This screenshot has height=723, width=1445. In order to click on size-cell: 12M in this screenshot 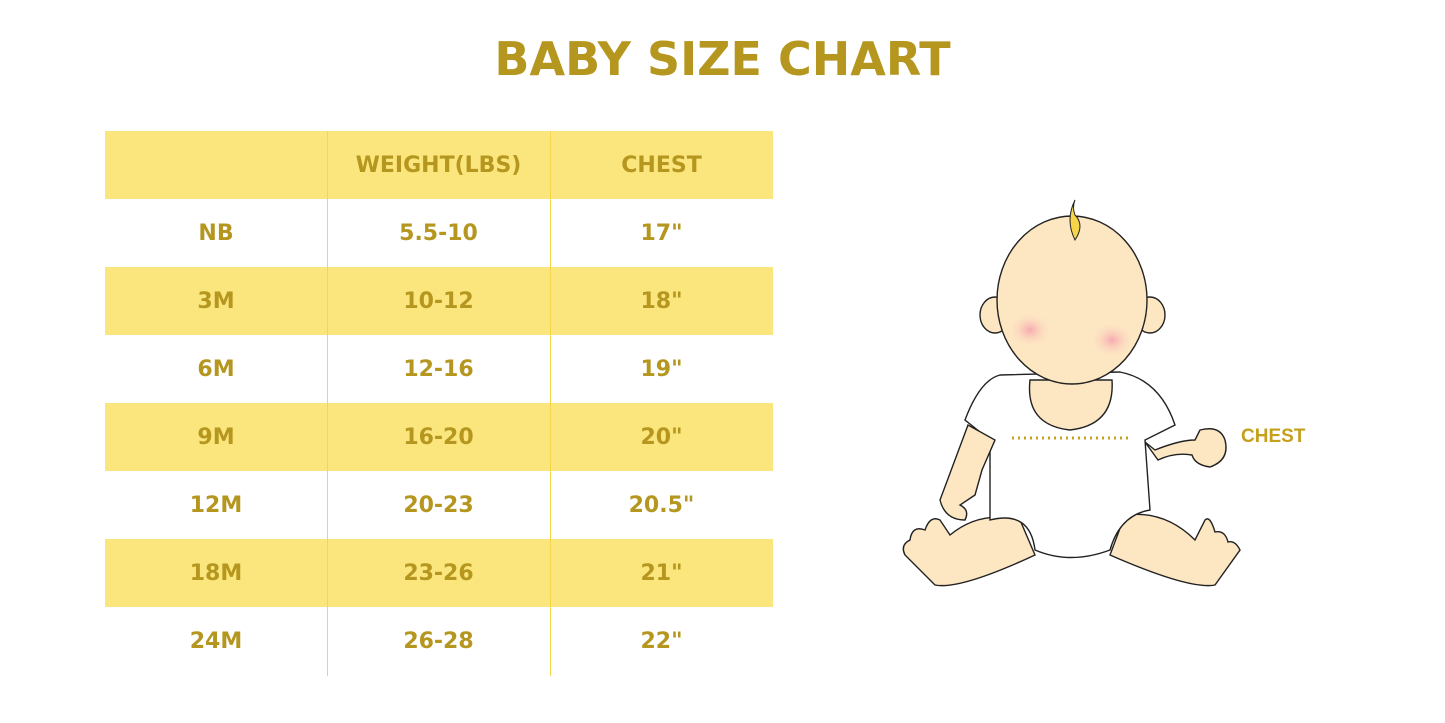, I will do `click(216, 505)`.